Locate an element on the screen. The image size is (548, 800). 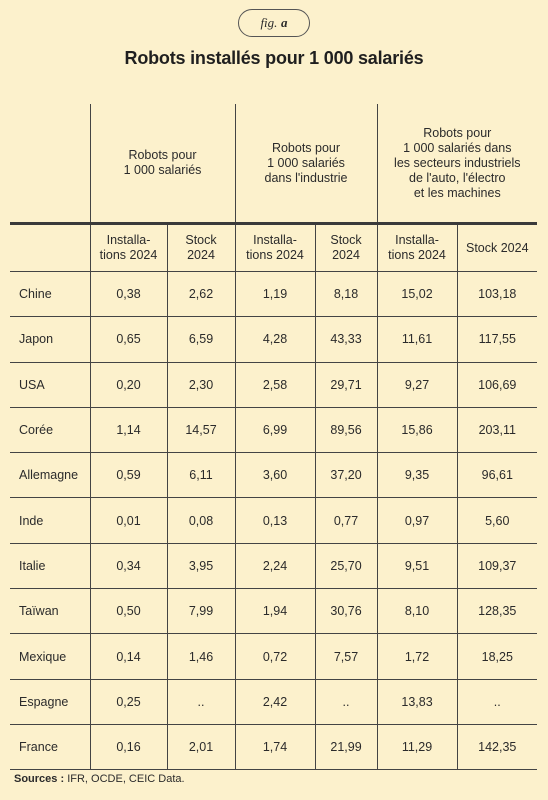
value-cell: 3,60 is located at coordinates (275, 475).